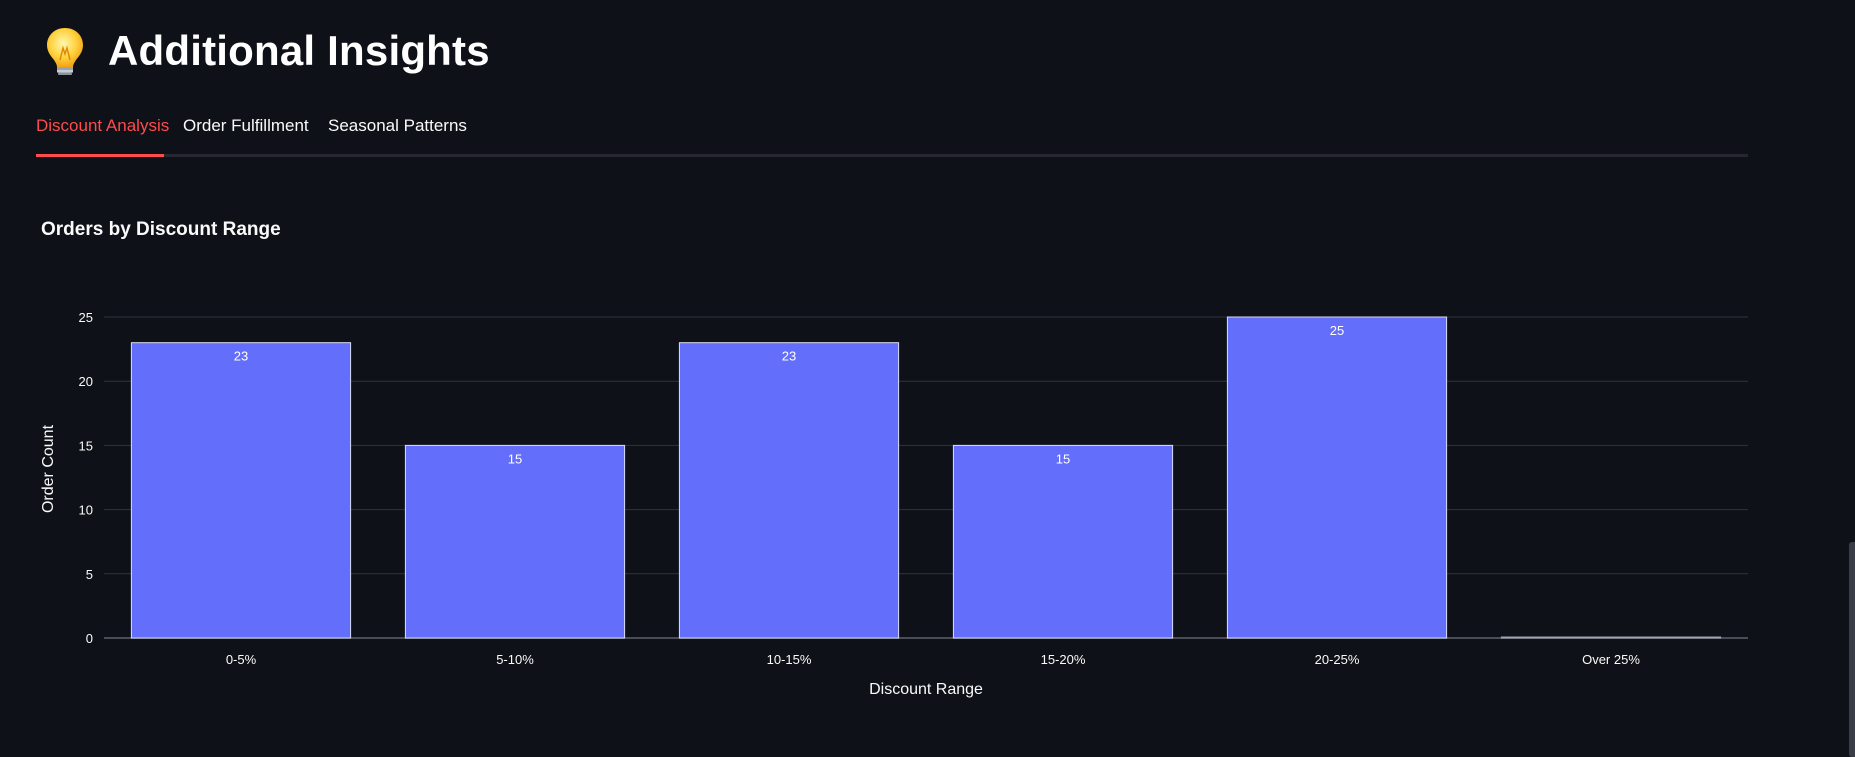  Describe the element at coordinates (86, 510) in the screenshot. I see `y-tick-label: 10` at that location.